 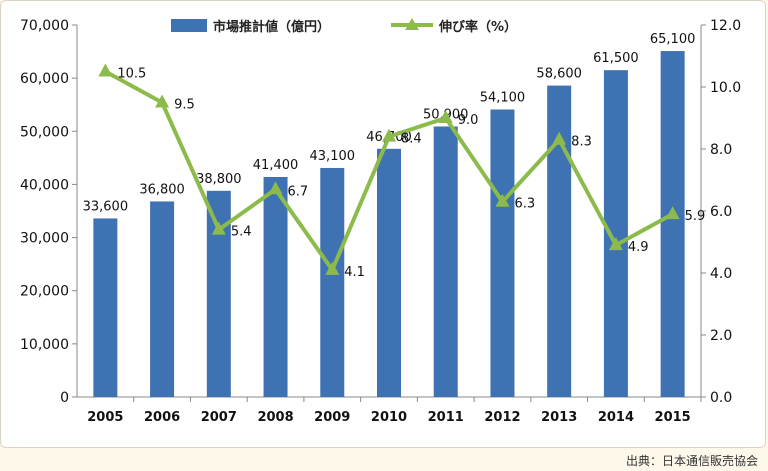 I want to click on legend-line-label: 伸び率（%）, so click(x=477, y=27).